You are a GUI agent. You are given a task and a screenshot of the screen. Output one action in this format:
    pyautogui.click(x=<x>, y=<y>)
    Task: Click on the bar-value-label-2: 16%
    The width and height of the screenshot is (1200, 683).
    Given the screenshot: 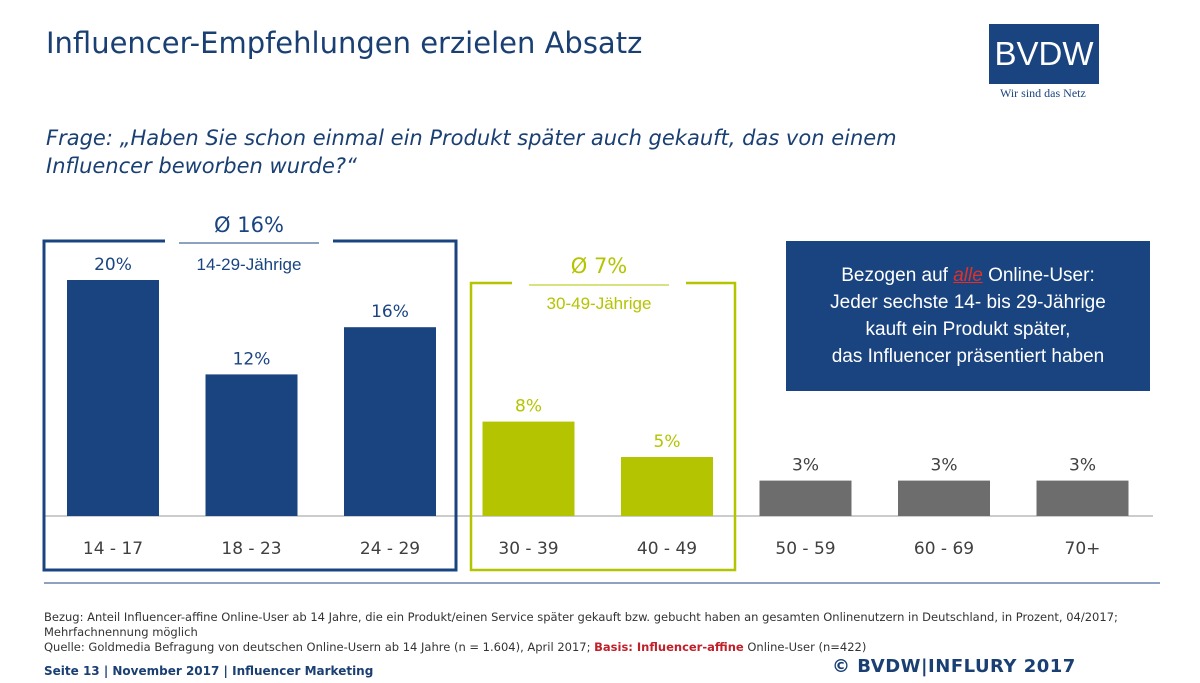 What is the action you would take?
    pyautogui.click(x=390, y=312)
    